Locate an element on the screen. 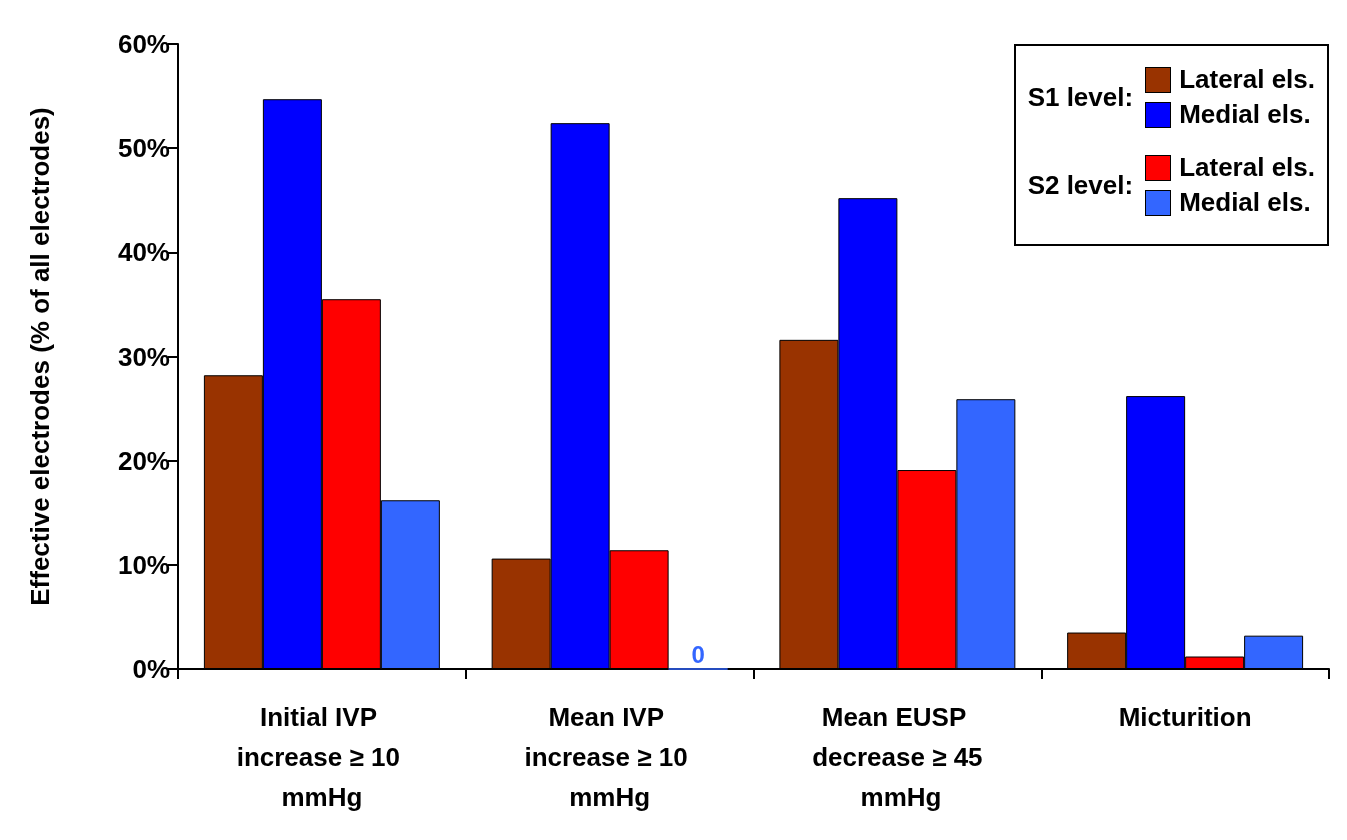 The width and height of the screenshot is (1347, 840). x-tick-label: Mean EUSP decrease ≥ 45 mmHg is located at coordinates (897, 757).